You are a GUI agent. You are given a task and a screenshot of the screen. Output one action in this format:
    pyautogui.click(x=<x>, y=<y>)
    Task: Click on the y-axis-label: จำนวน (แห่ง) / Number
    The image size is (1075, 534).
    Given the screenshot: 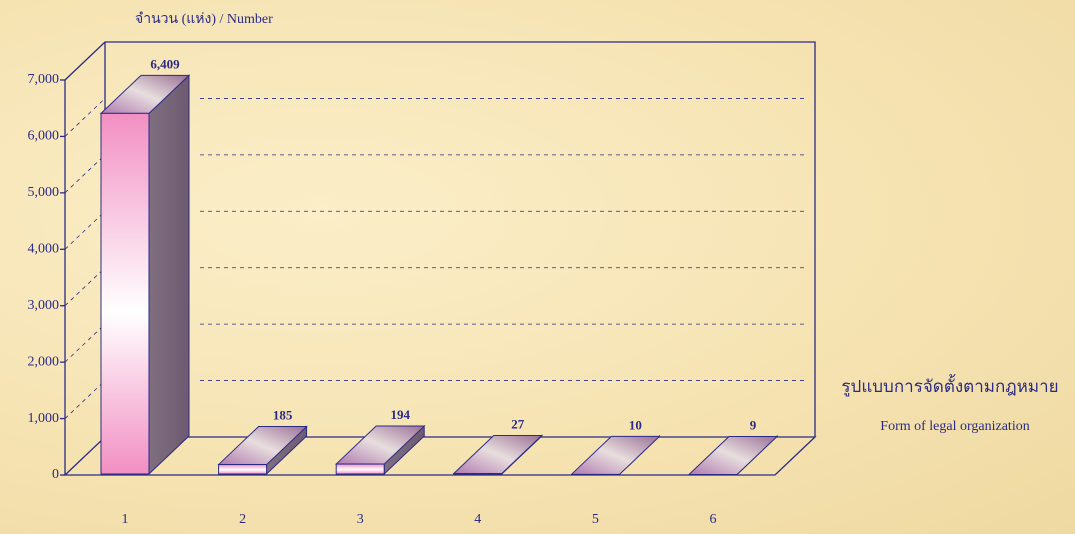 What is the action you would take?
    pyautogui.click(x=204, y=19)
    